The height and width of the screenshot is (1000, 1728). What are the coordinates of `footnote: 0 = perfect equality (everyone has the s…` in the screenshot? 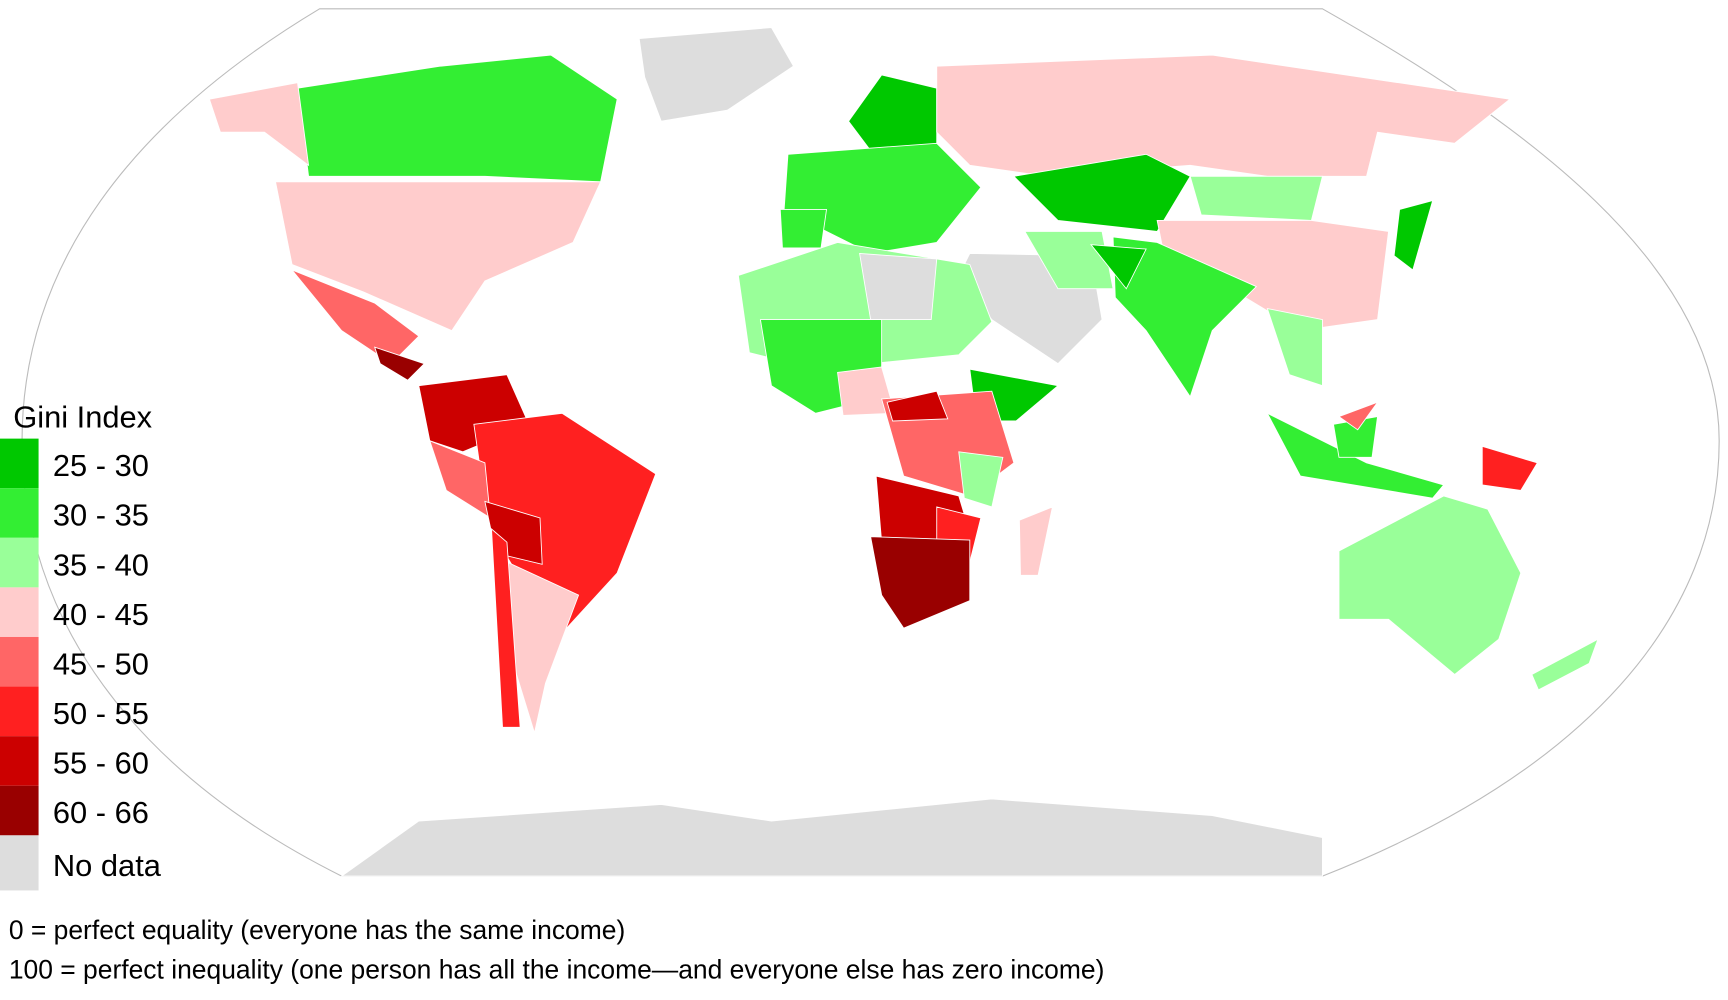 It's located at (317, 930).